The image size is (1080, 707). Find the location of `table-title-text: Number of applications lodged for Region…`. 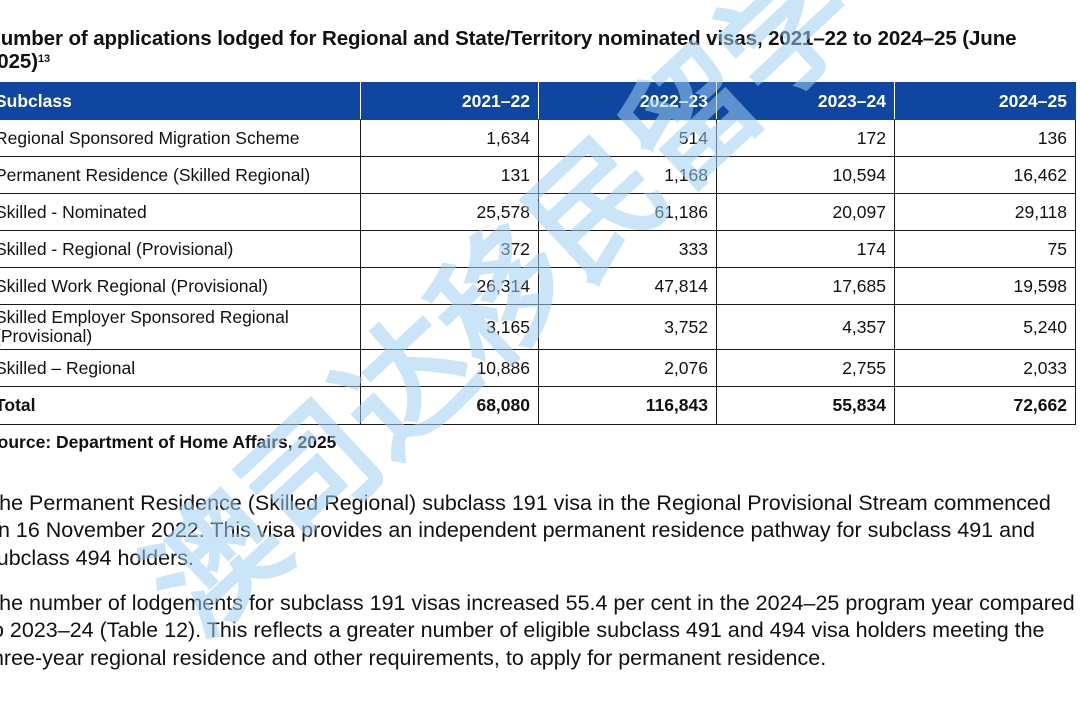

table-title-text: Number of applications lodged for Region… is located at coordinates (508, 50).